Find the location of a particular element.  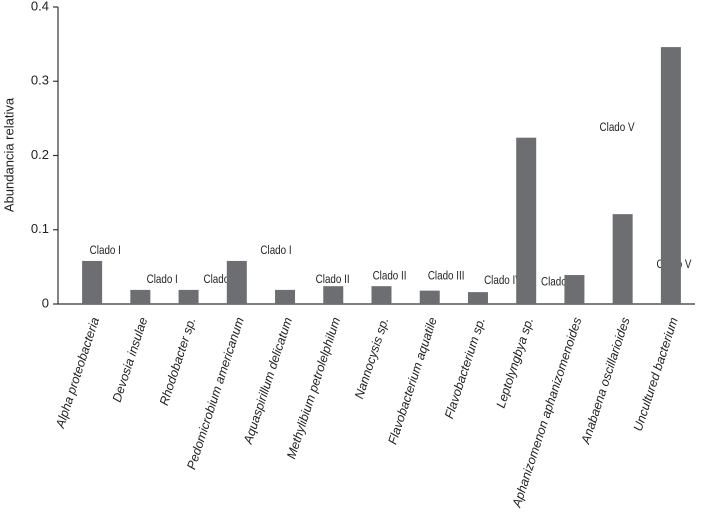

x-tick-label: Methylibium petrolelphilum is located at coordinates (313, 388).